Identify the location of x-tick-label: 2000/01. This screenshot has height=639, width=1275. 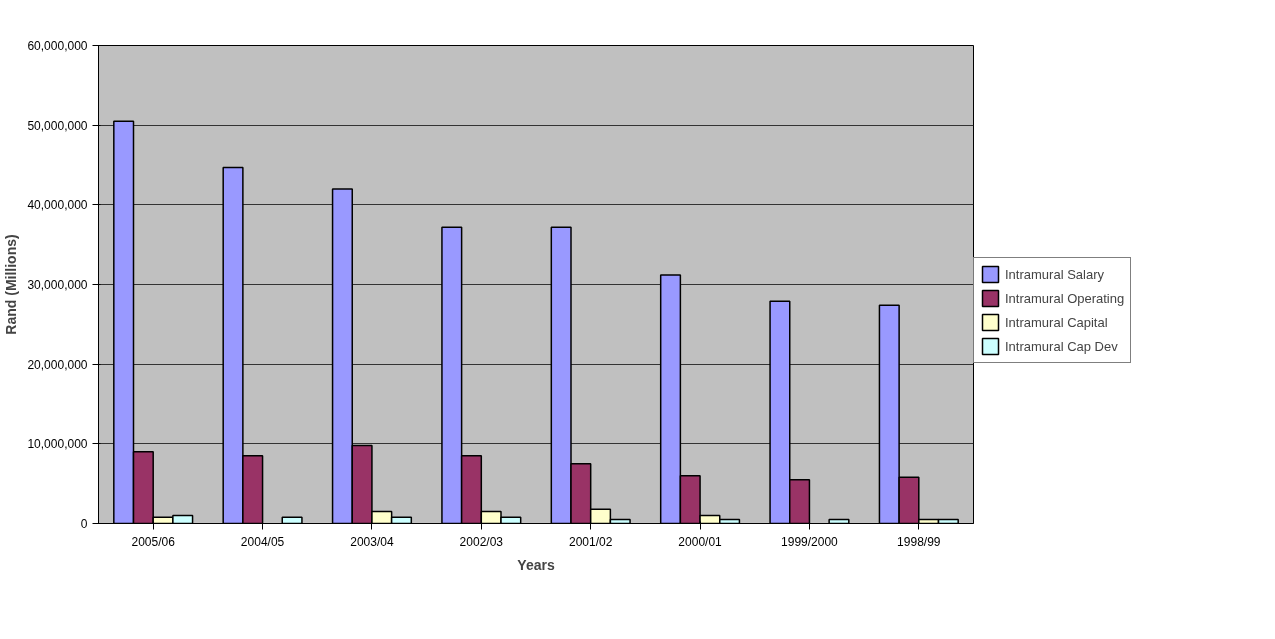
(700, 541).